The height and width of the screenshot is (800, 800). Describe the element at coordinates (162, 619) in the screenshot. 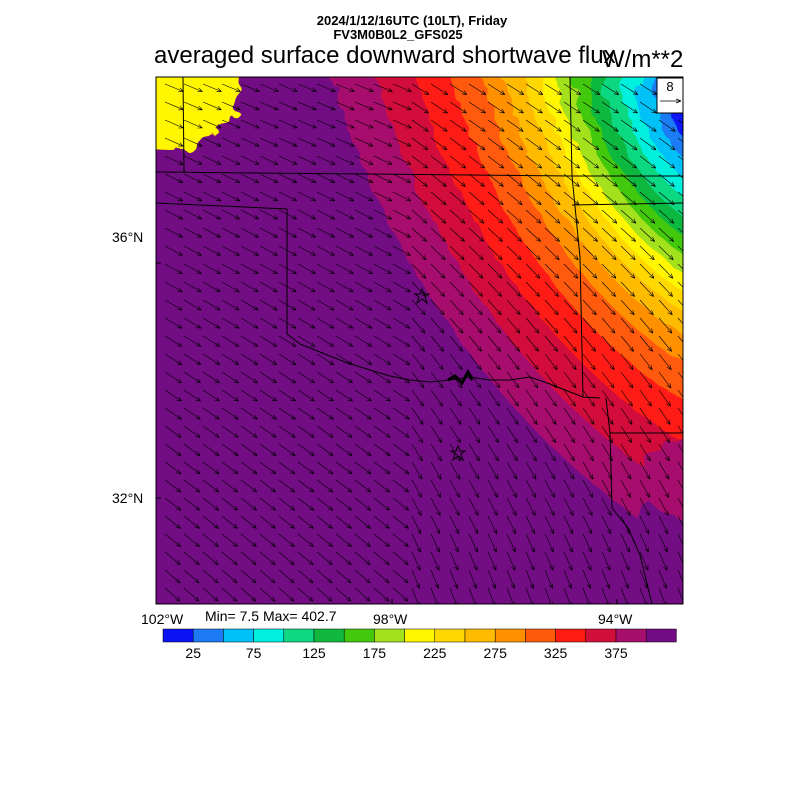

I see `lon-tick-102w: 102°W` at that location.